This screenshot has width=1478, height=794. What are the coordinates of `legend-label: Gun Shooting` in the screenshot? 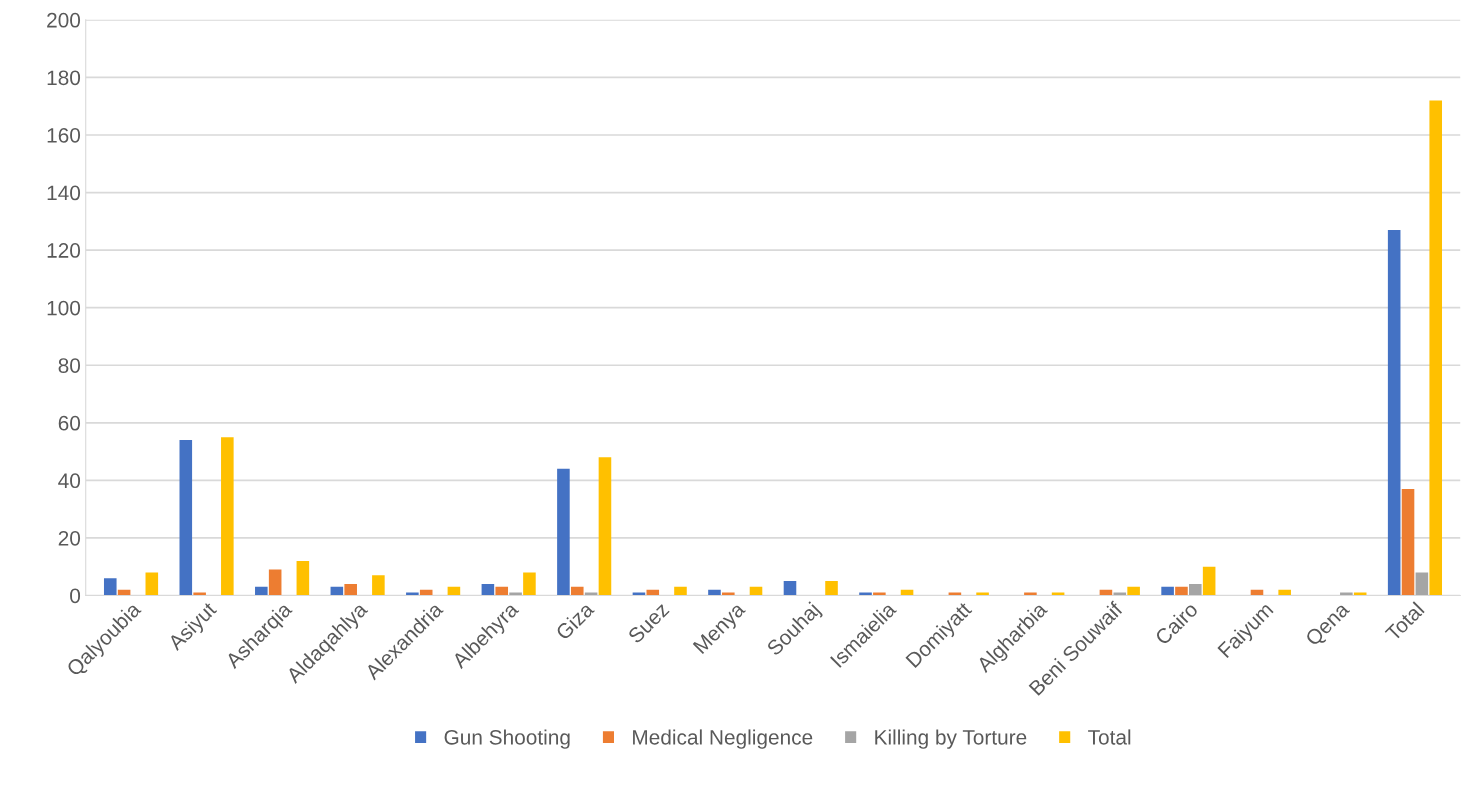 It's located at (507, 739).